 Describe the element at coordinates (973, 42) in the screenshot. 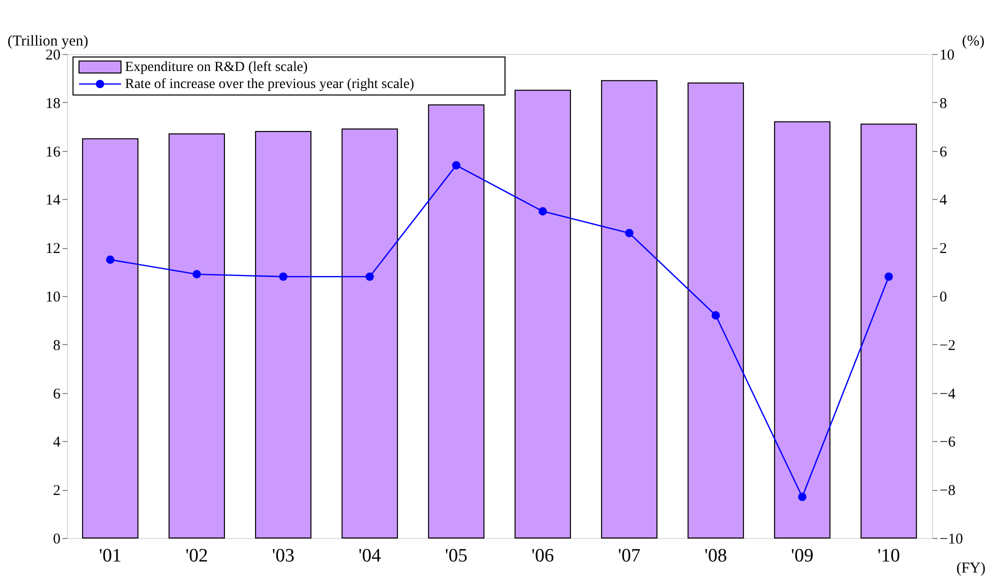

I see `y2-axis-title: (%)` at that location.